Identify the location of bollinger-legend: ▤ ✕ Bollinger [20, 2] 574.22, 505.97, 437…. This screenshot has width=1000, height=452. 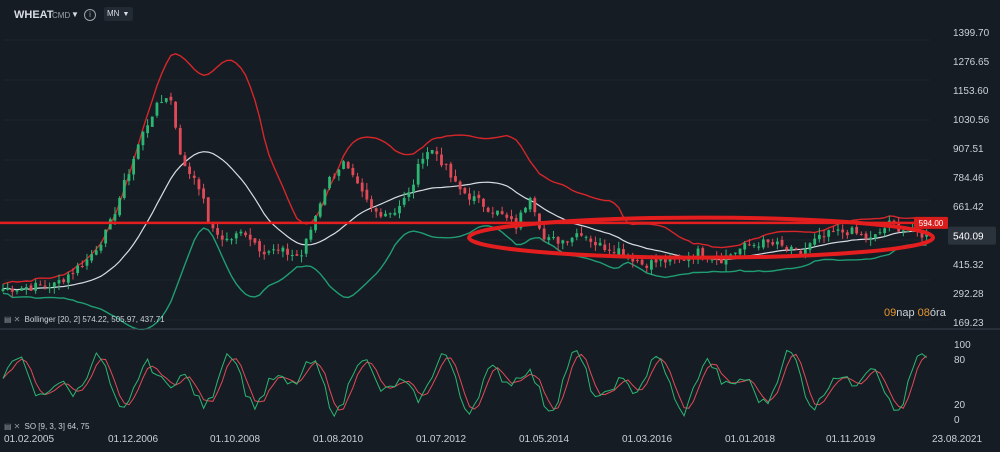
(84, 319).